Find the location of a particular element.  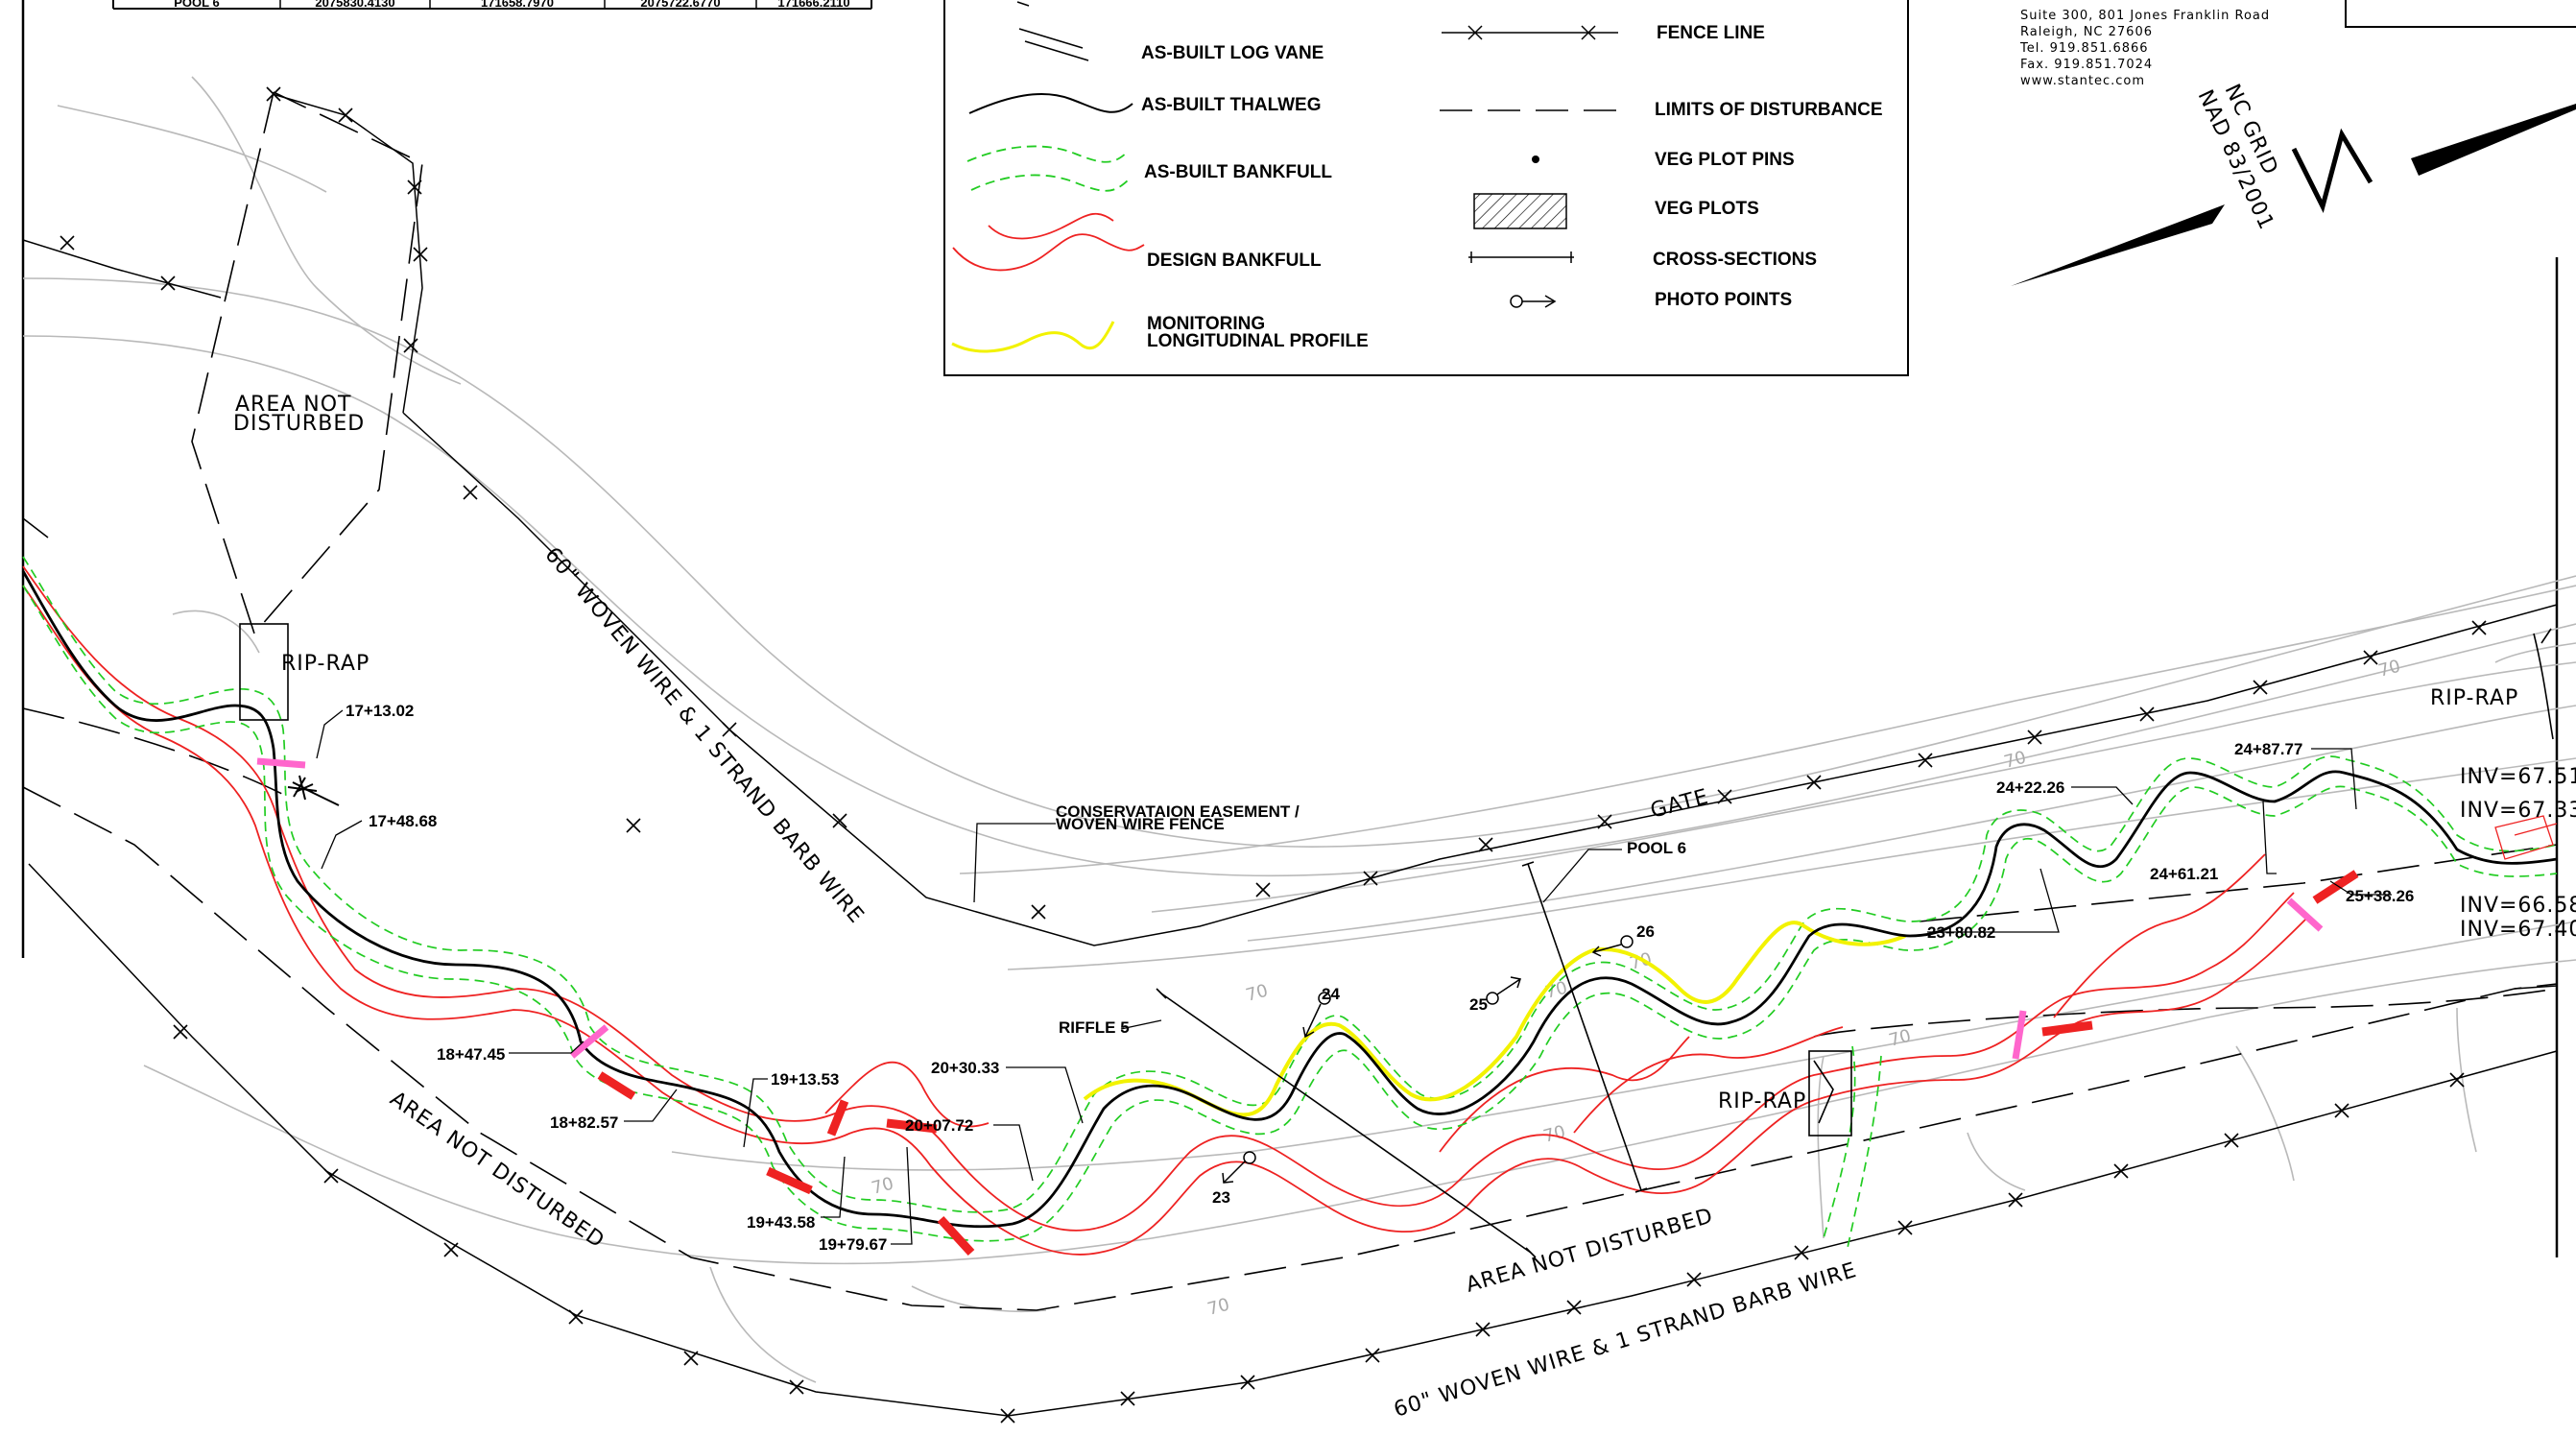

legend-label-monitoring: MONITORING is located at coordinates (1206, 324).